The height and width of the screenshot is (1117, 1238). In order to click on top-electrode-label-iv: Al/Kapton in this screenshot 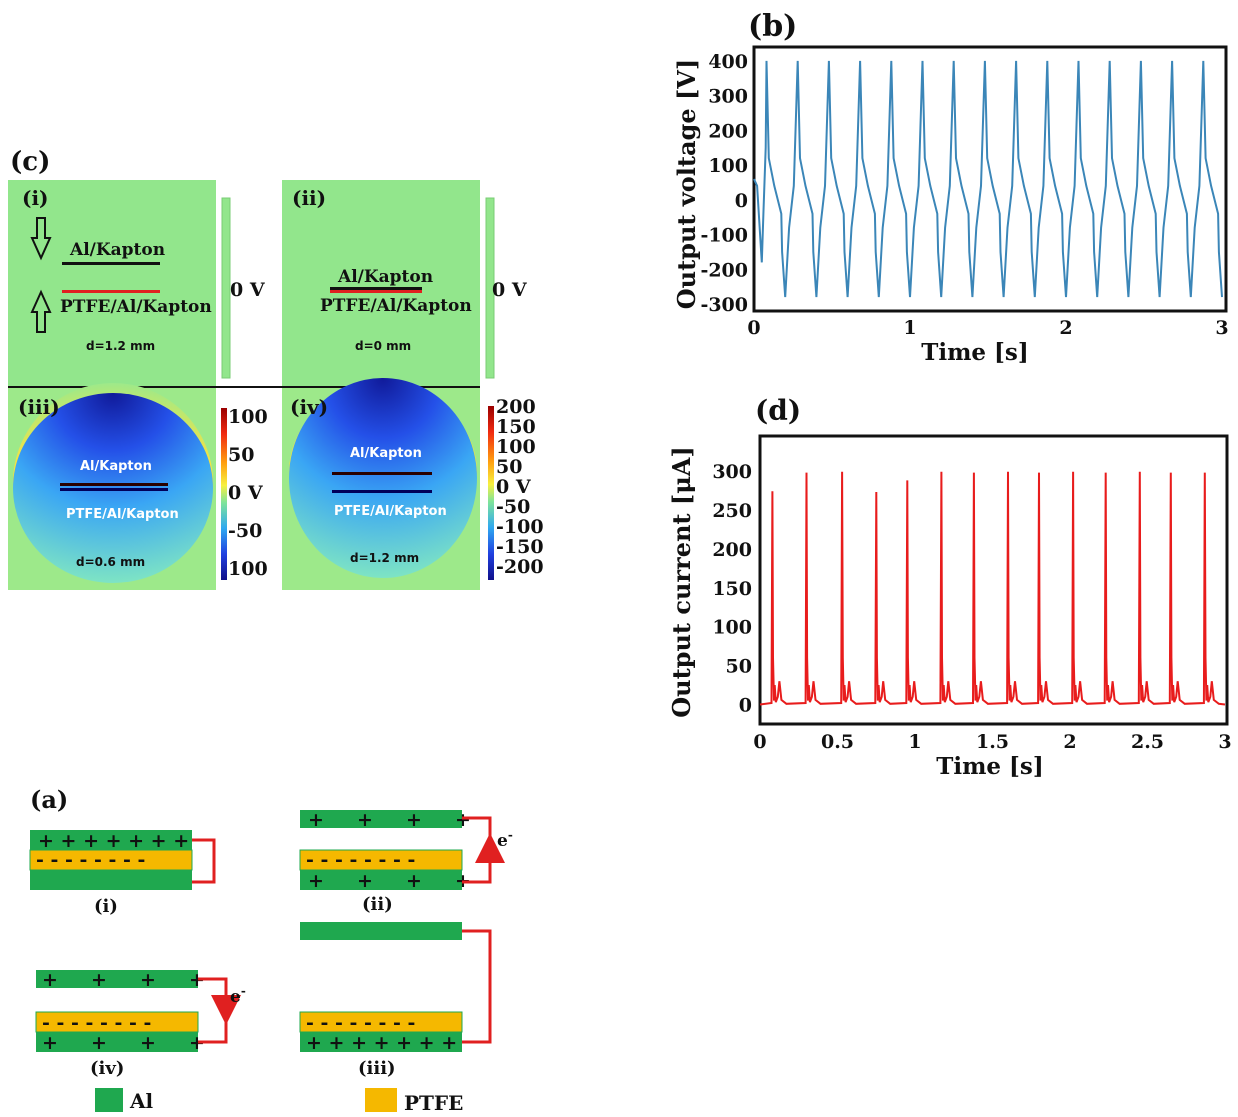, I will do `click(386, 453)`.